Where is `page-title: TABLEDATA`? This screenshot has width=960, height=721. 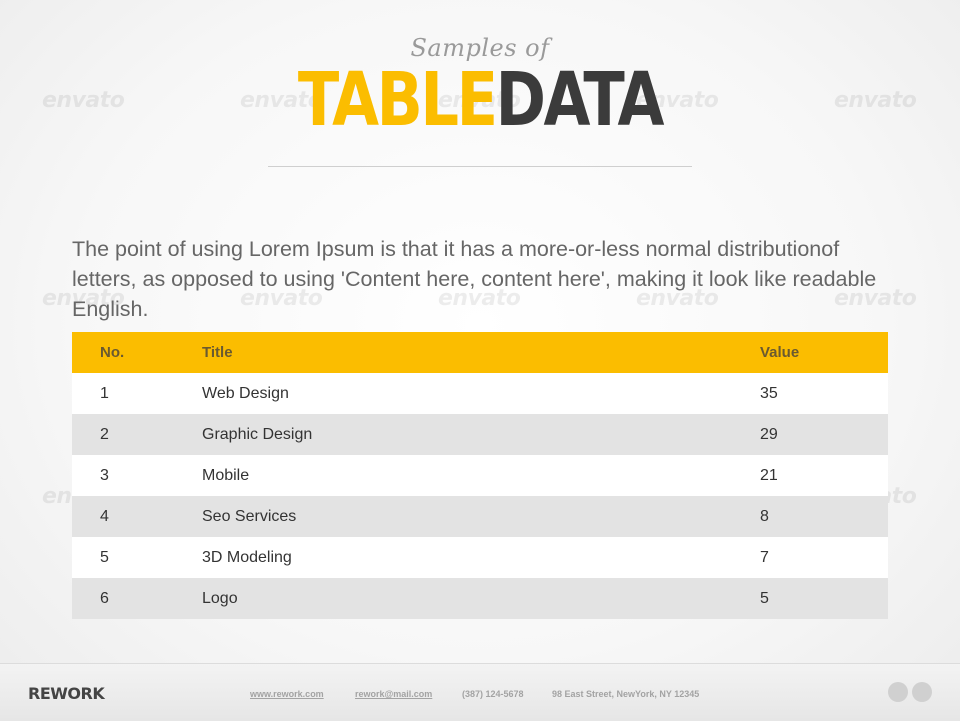 page-title: TABLEDATA is located at coordinates (479, 100).